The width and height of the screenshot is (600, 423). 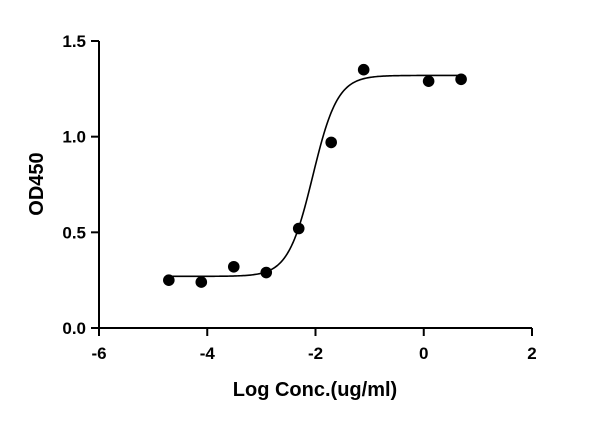 I want to click on y-ticks: 0.0 0.5 1.0 1.5, so click(x=80, y=185).